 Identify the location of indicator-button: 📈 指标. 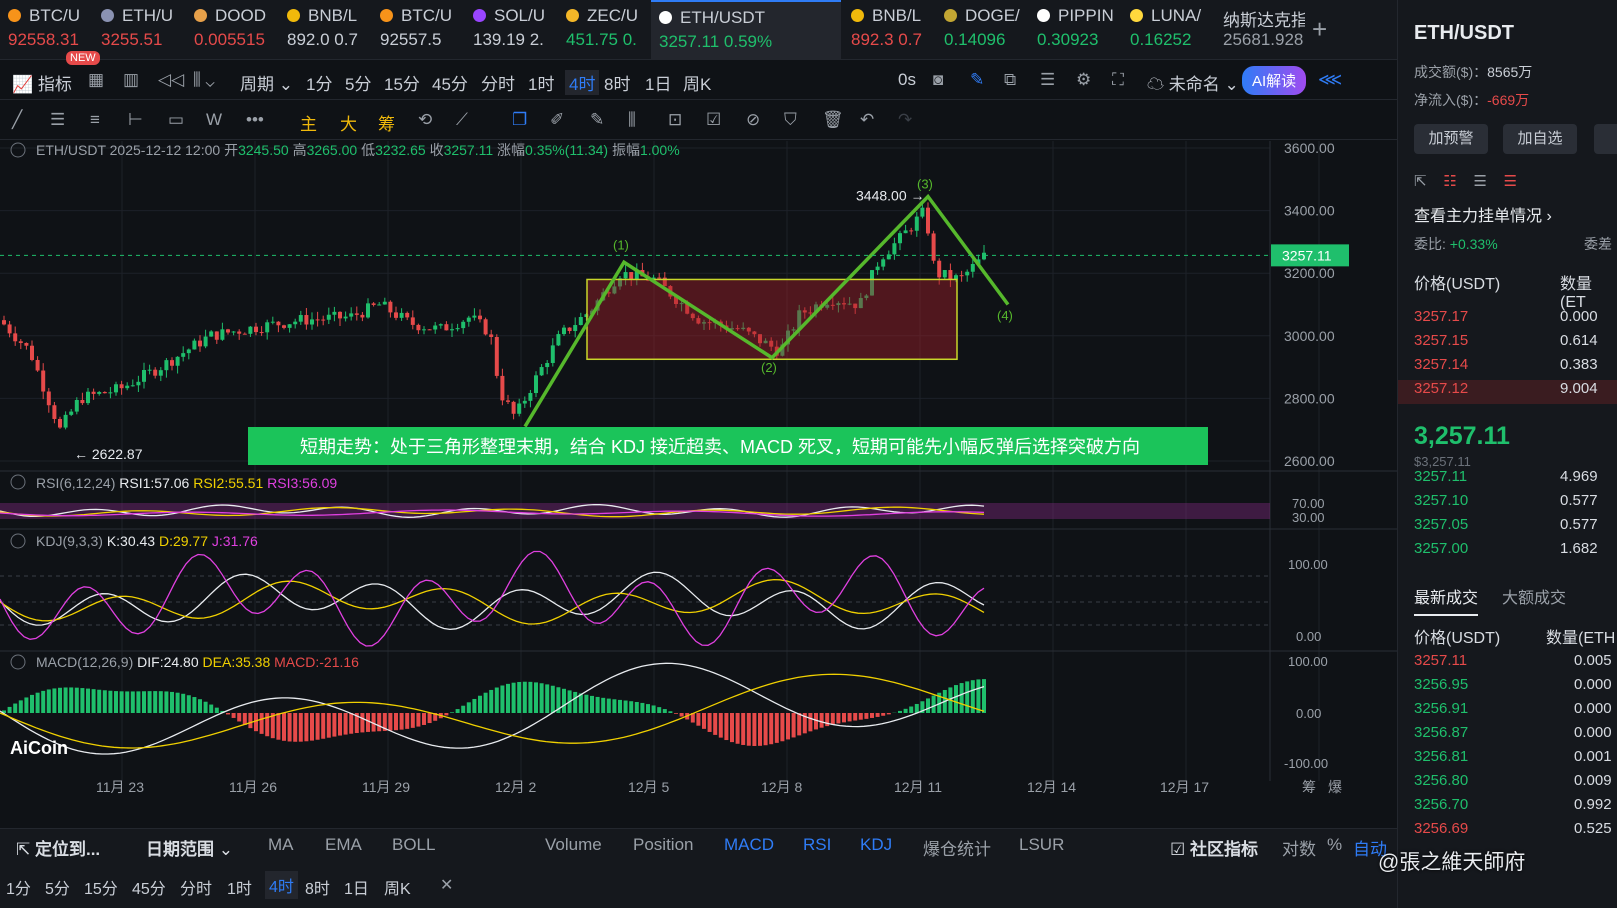
(42, 84).